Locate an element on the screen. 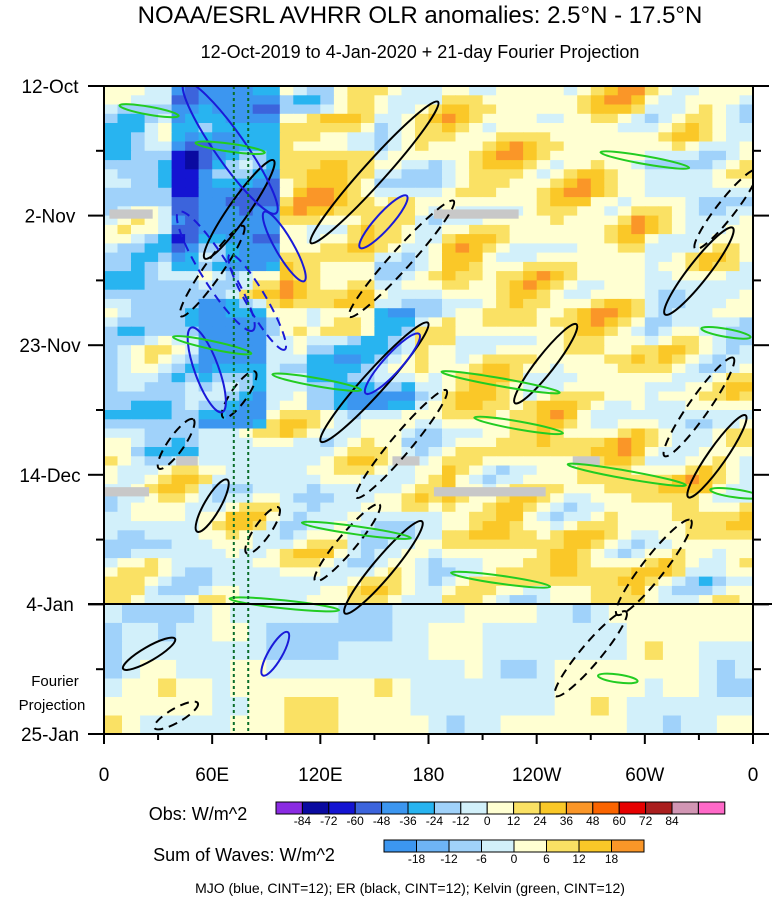 The height and width of the screenshot is (900, 772). colorbar-tick-label: -60 is located at coordinates (356, 821).